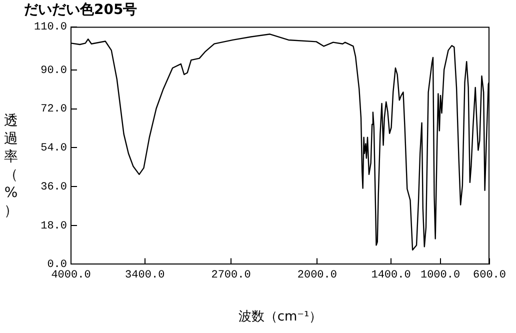  I want to click on x-axis-title: 波数（cm⁻¹）, so click(280, 317).